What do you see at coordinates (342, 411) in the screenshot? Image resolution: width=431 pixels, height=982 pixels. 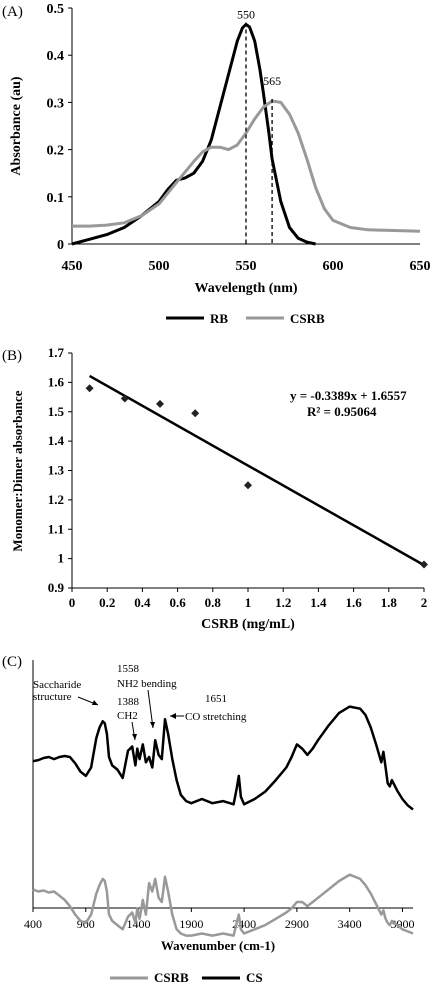 I see `trendline-r2: R² = 0.95064` at bounding box center [342, 411].